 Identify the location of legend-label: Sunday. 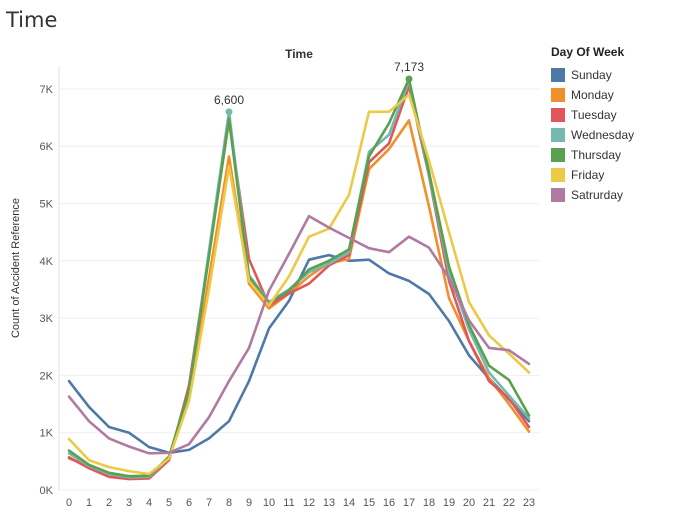
(591, 75).